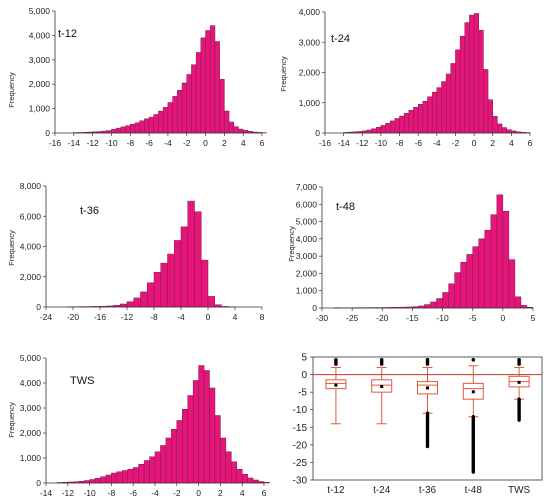 The height and width of the screenshot is (504, 550). I want to click on x-tick-label: -30, so click(322, 318).